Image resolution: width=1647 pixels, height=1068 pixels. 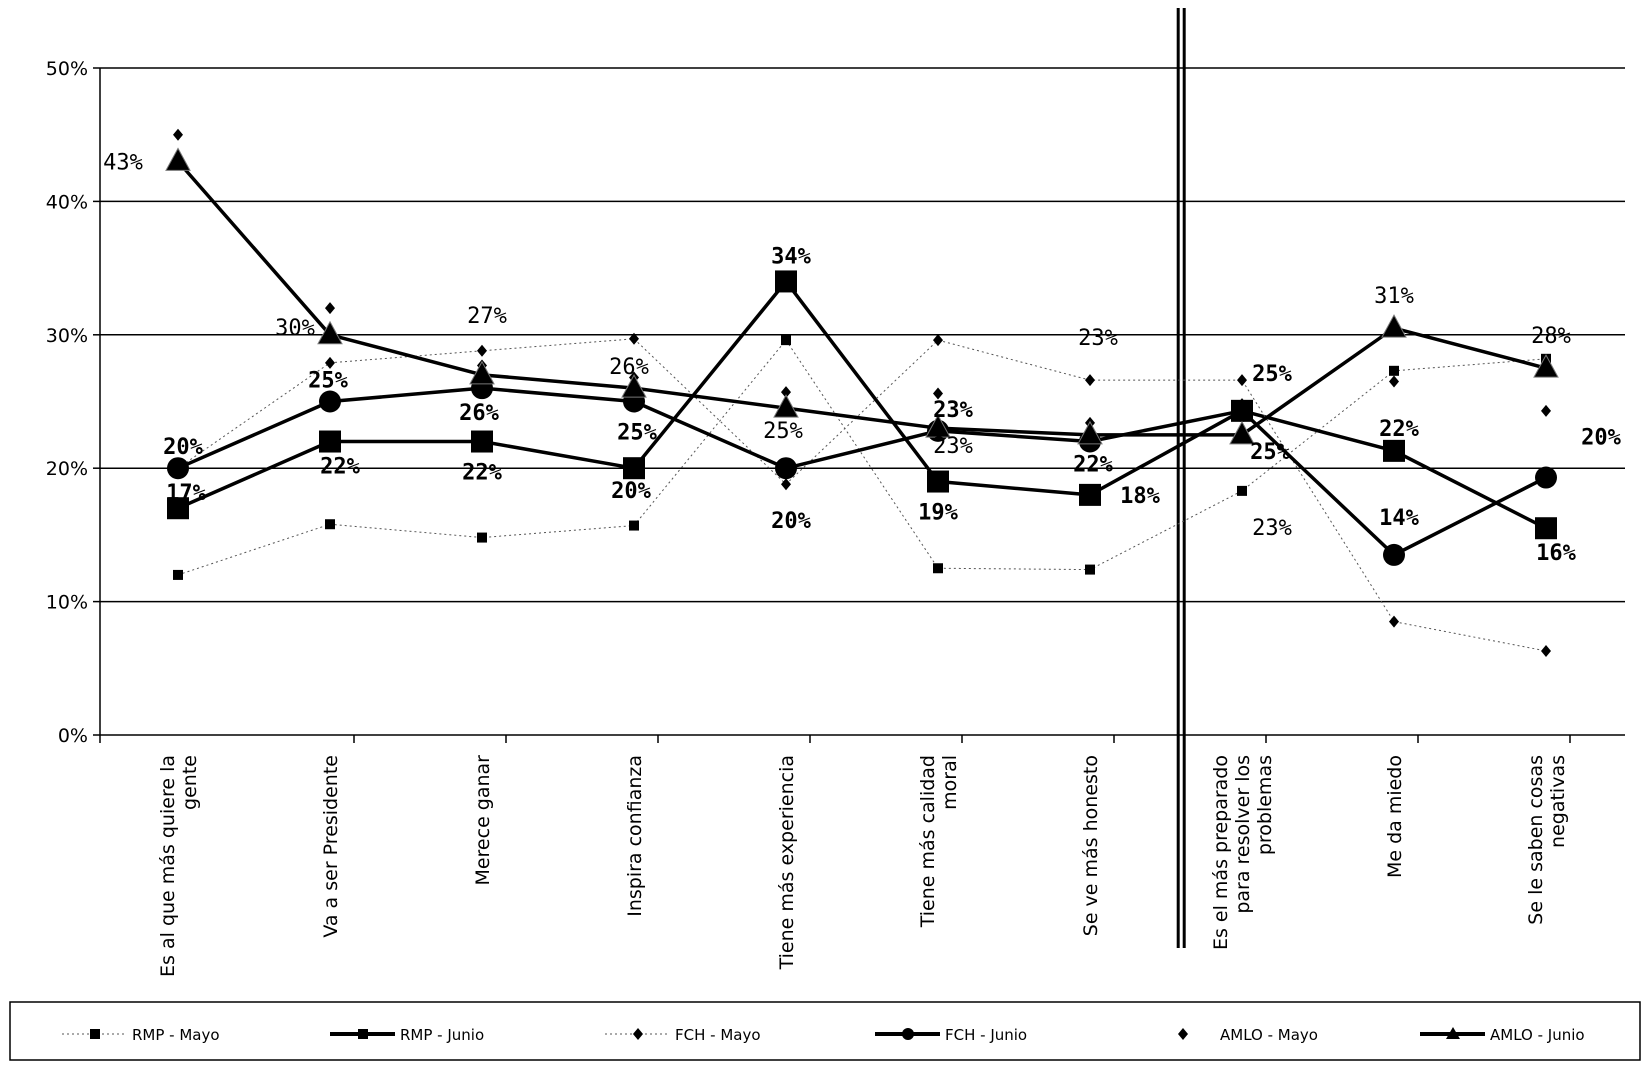 I want to click on data-label: 16%, so click(x=1556, y=553).